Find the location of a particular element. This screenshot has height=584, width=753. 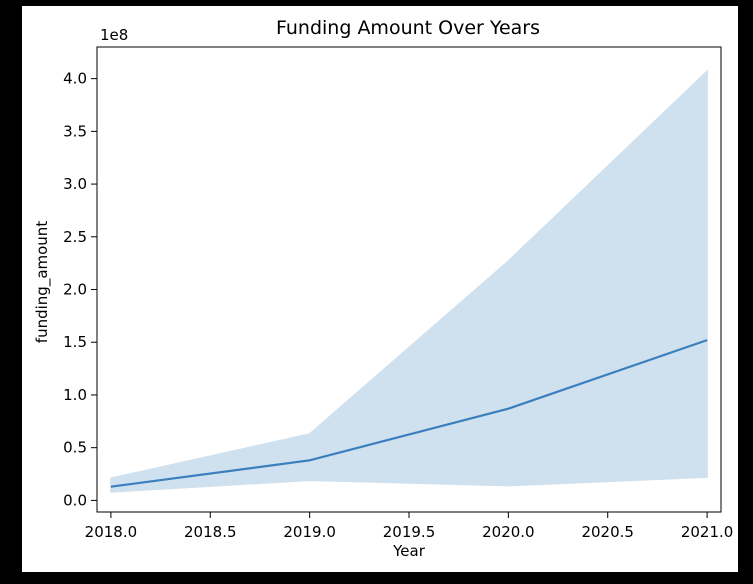

x-tick-label: 2021.0 is located at coordinates (707, 532).